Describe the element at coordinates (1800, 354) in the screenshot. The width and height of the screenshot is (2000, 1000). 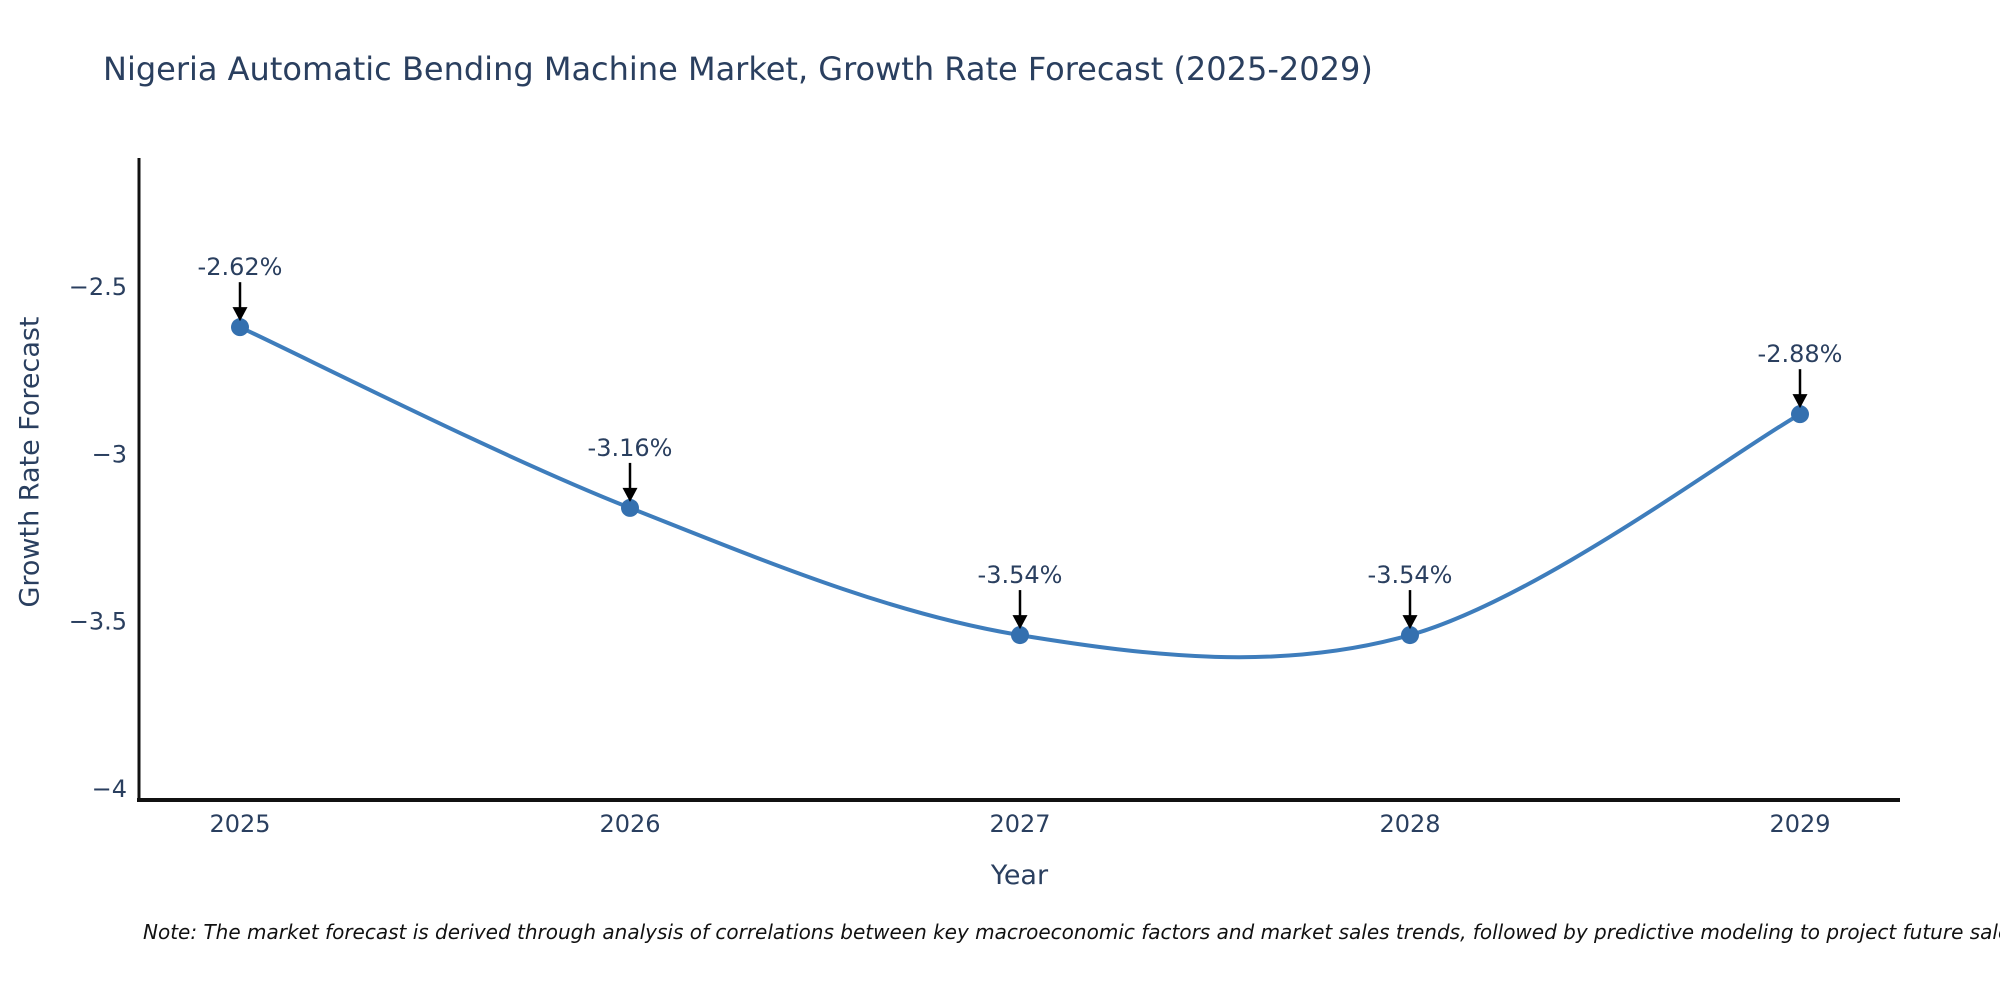
I see `data-point-label: -2.88%` at that location.